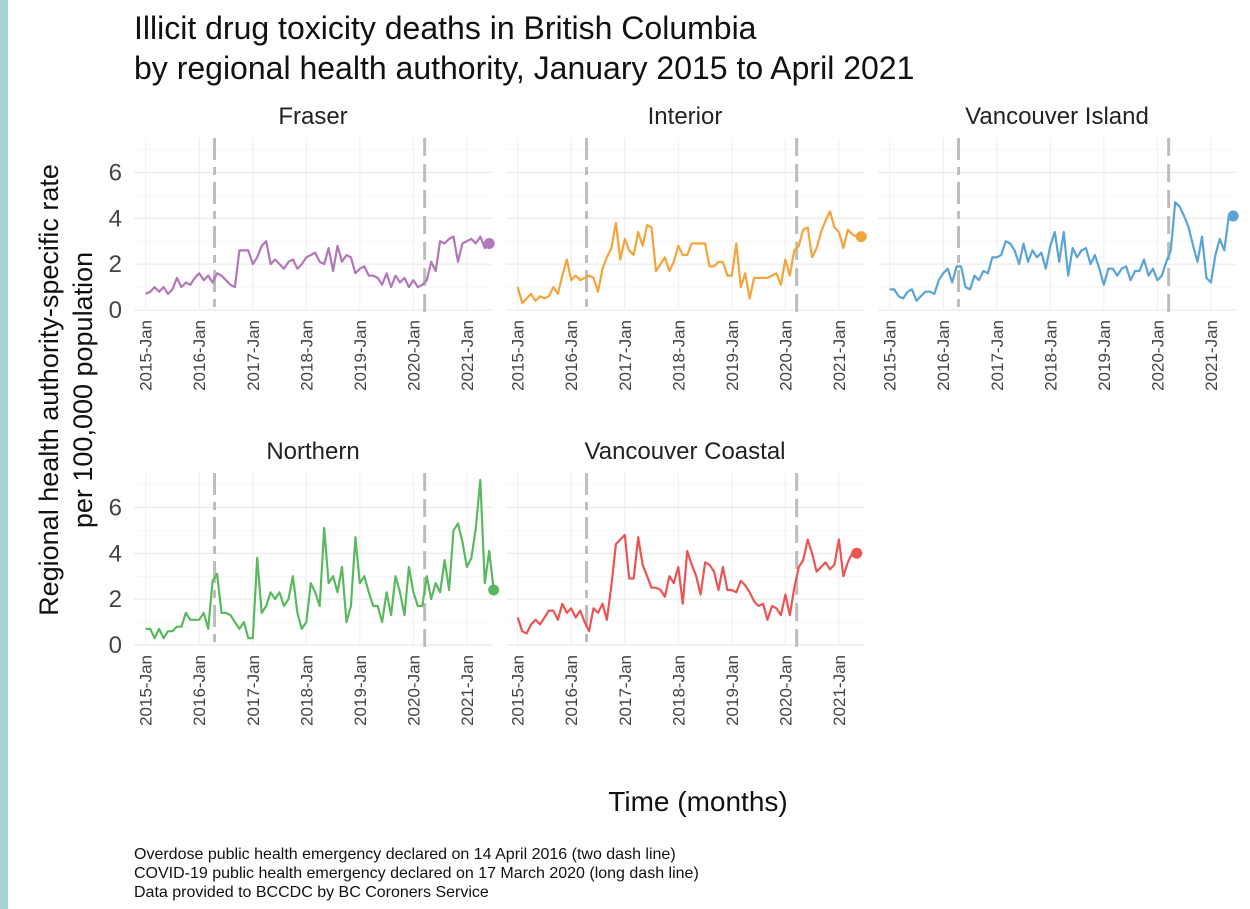  Describe the element at coordinates (785, 355) in the screenshot. I see `panel-interior-xtick-label: 2020-Jan` at that location.